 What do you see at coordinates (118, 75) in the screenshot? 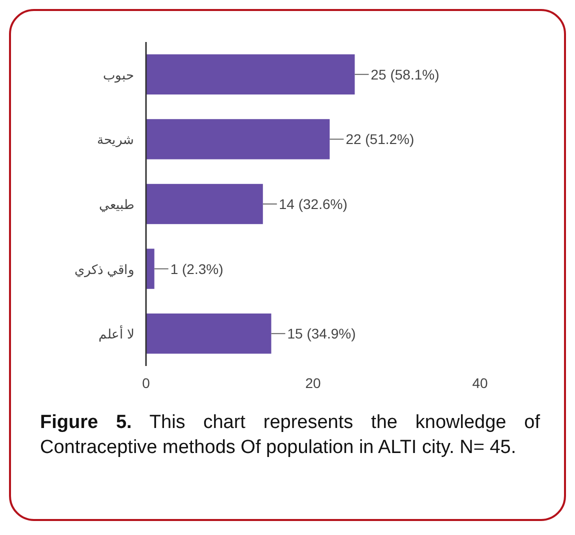
I see `y-tick-label: حبوب` at bounding box center [118, 75].